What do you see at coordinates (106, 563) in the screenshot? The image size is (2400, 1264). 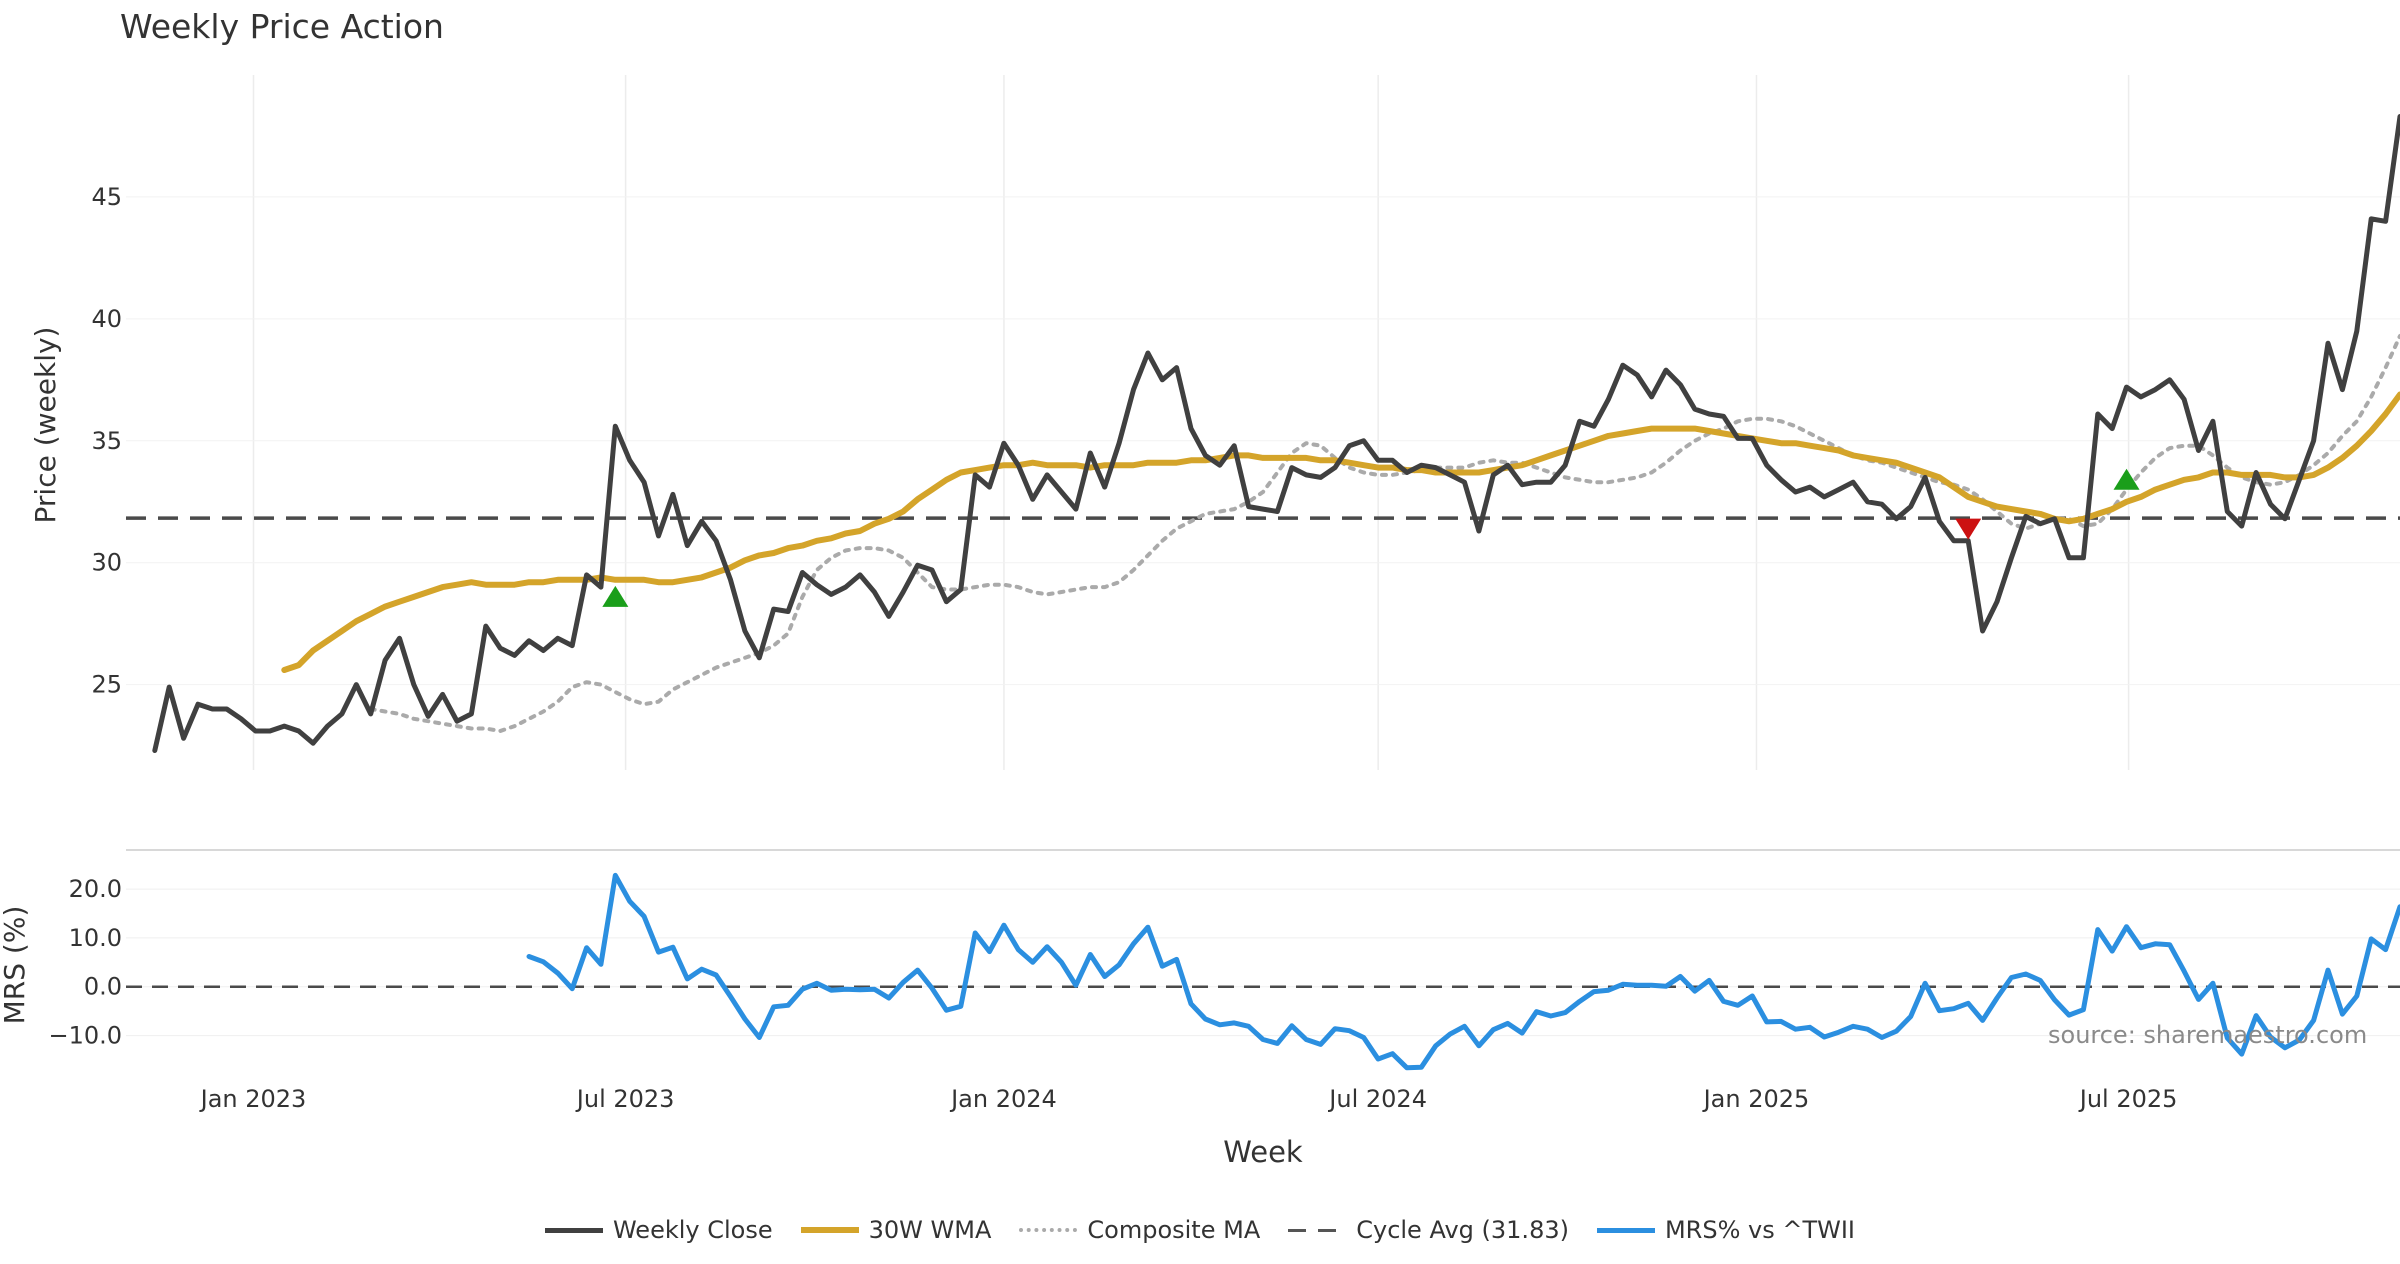 I see `y-tick-label-price: 30` at bounding box center [106, 563].